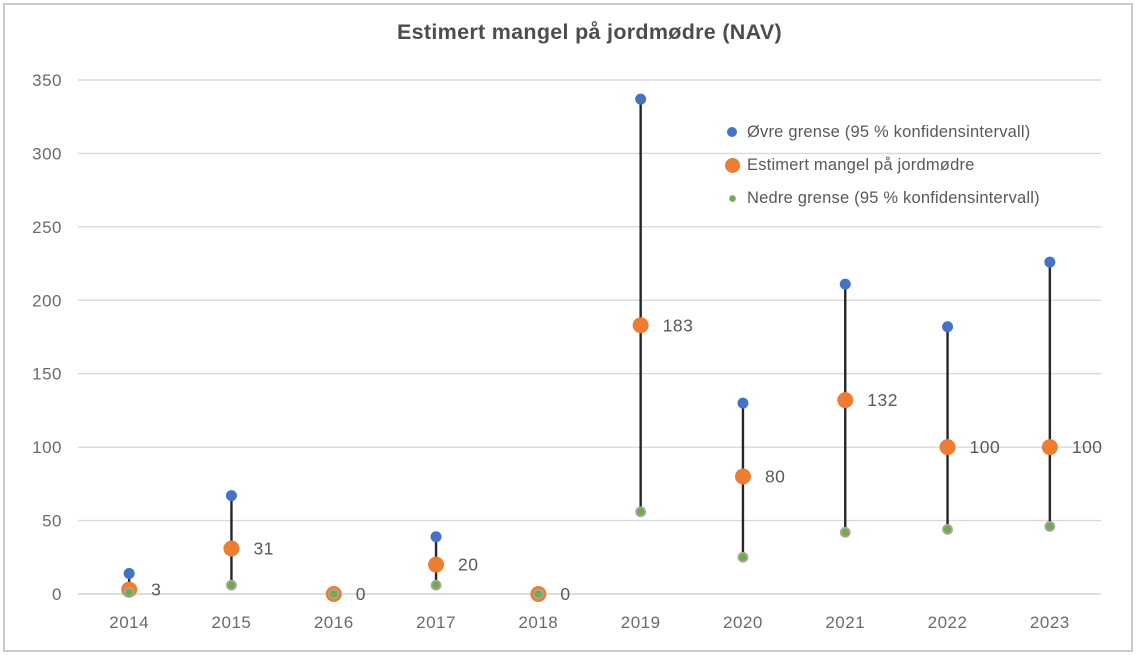 The height and width of the screenshot is (655, 1136). What do you see at coordinates (1049, 447) in the screenshot?
I see `point-estimate-2023` at bounding box center [1049, 447].